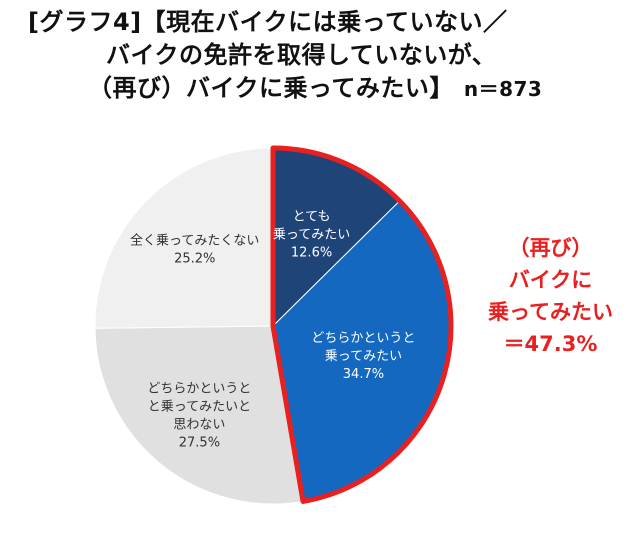  Describe the element at coordinates (550, 344) in the screenshot. I see `callout-line4: ＝47.3%` at that location.